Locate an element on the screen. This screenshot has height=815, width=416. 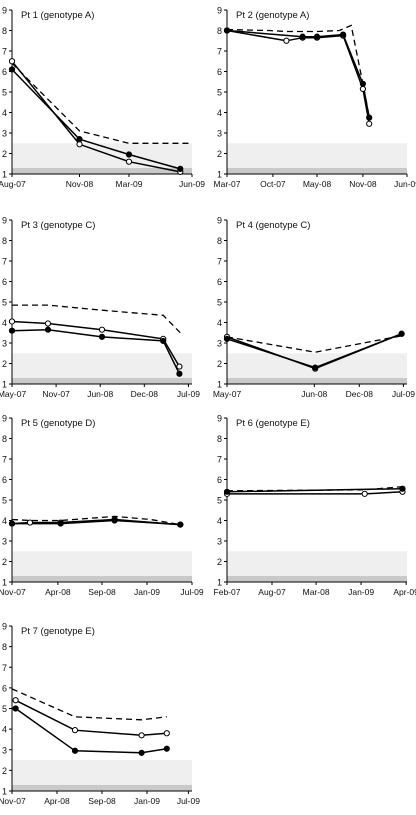
x-tick-label: Nov-08 is located at coordinates (363, 184).